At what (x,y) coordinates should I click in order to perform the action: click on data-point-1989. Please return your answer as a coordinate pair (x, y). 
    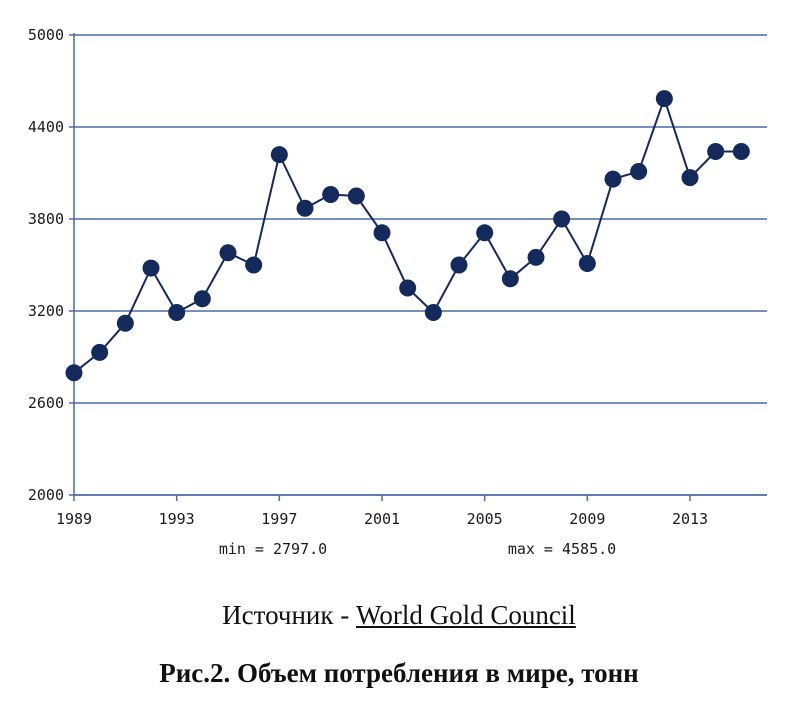
    Looking at the image, I should click on (74, 373).